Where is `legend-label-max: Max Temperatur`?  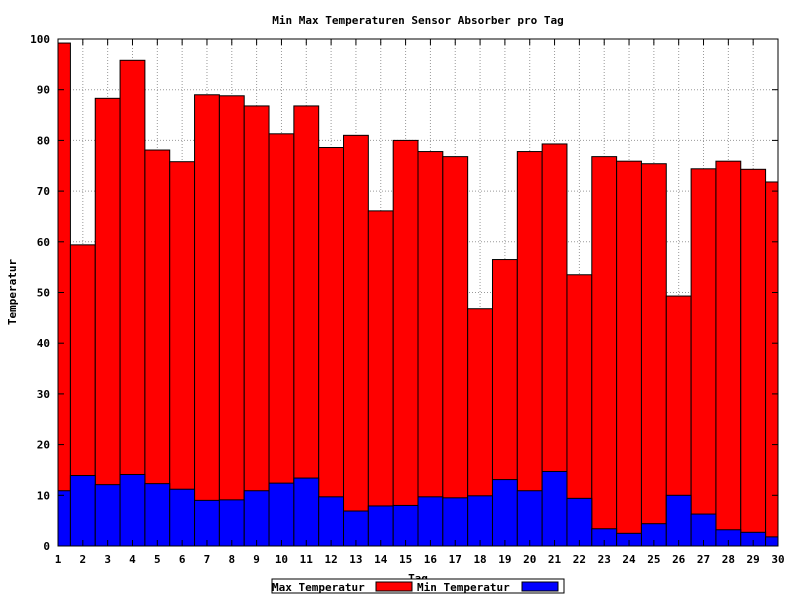 legend-label-max: Max Temperatur is located at coordinates (318, 587).